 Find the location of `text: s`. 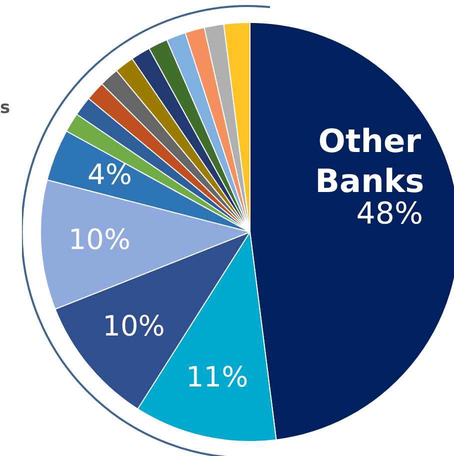

text: s is located at coordinates (5, 108).